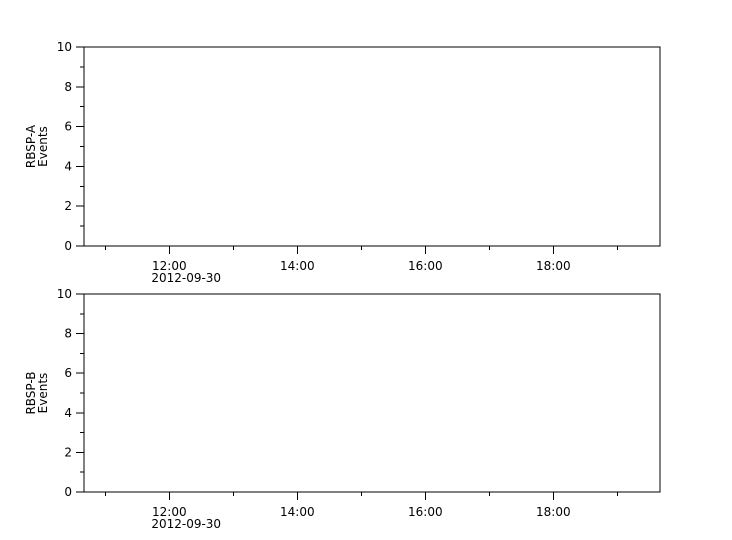 This screenshot has height=540, width=732. I want to click on y-axis-label: RBSP-B, so click(31, 392).